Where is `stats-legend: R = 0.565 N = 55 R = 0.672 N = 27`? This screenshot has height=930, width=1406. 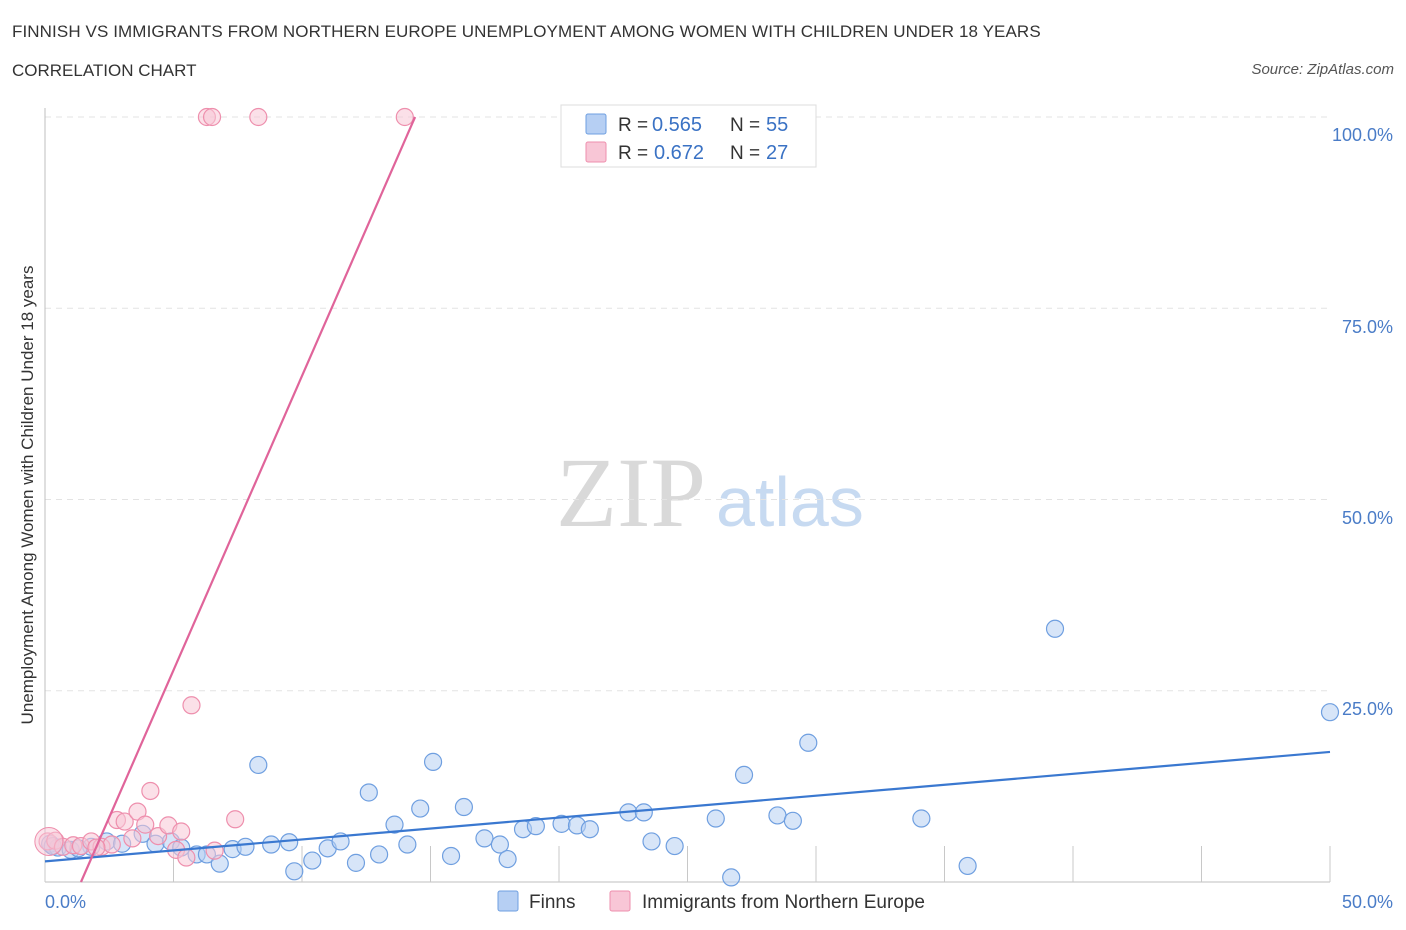 stats-legend: R = 0.565 N = 55 R = 0.672 N = 27 is located at coordinates (688, 136).